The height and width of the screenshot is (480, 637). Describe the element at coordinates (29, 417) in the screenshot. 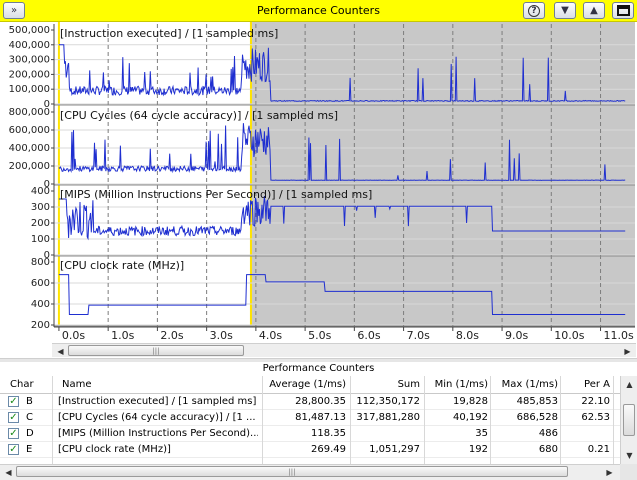

I see `row-char: C` at that location.